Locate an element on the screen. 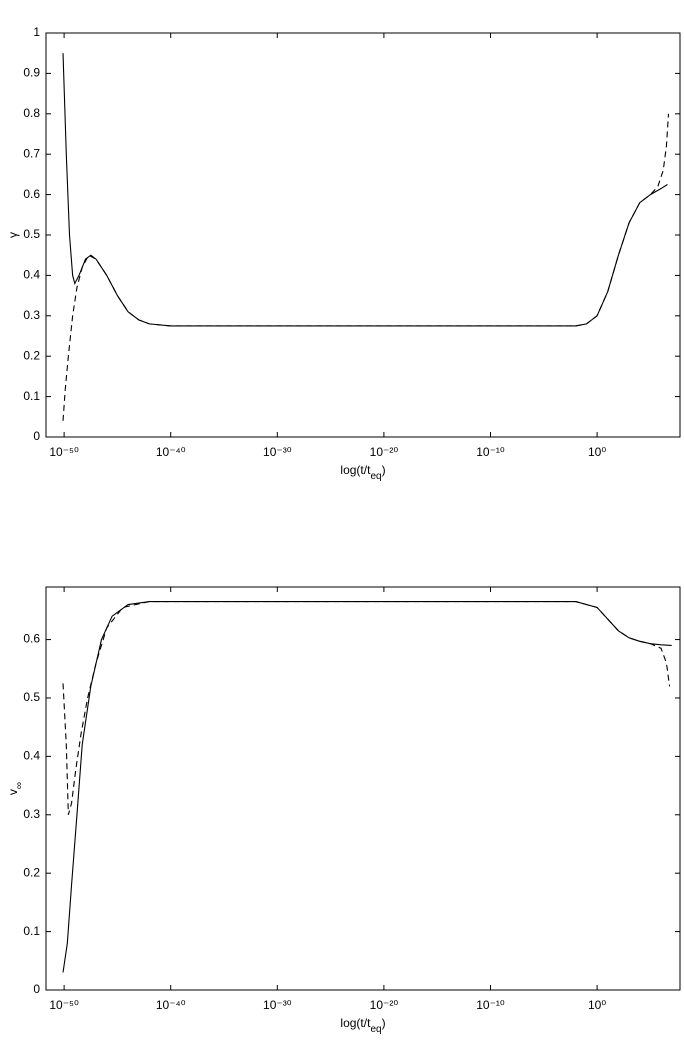 This screenshot has width=684, height=1041. y-tick-label: 0.7 is located at coordinates (31, 153).